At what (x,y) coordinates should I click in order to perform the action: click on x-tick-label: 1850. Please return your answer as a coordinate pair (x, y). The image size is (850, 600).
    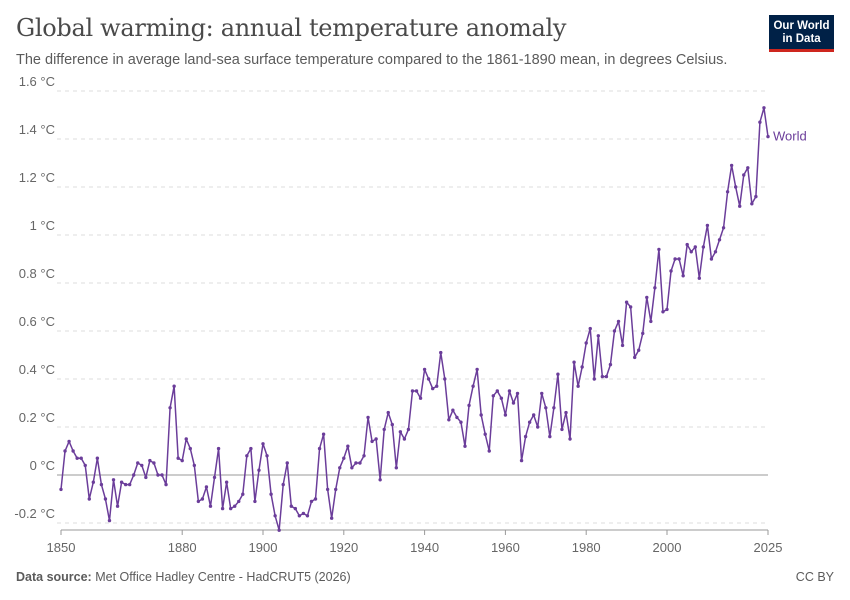
    Looking at the image, I should click on (61, 547).